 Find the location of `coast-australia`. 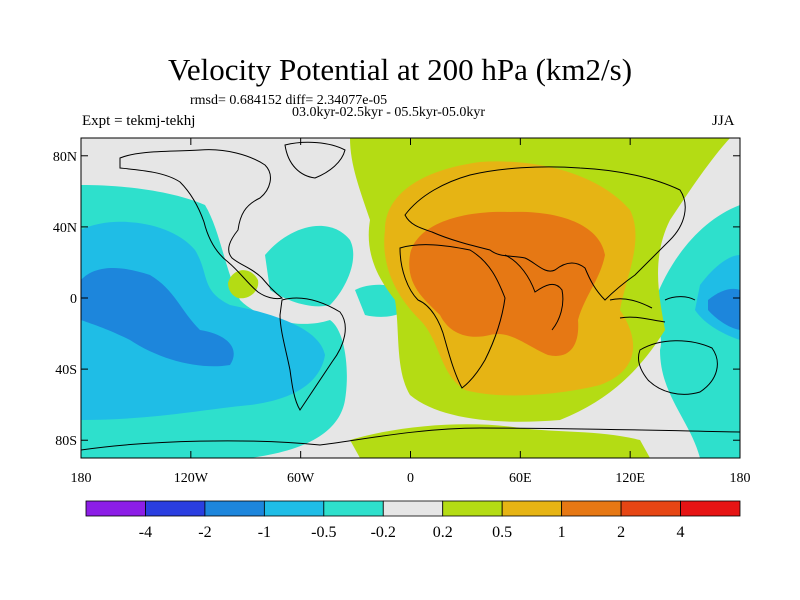

coast-australia is located at coordinates (677, 367).